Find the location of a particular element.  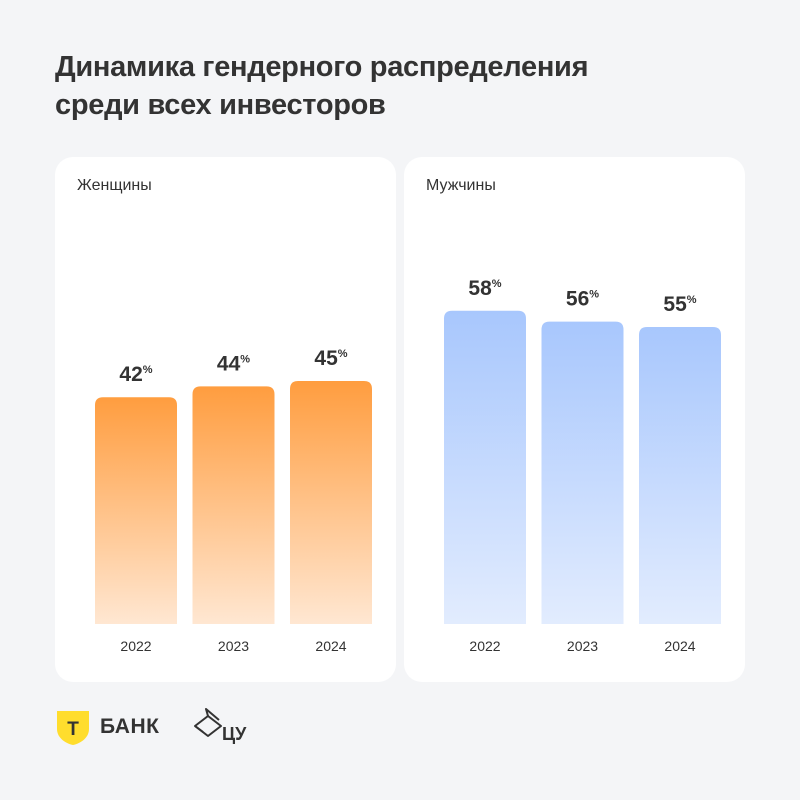

cu-logo-icon is located at coordinates (208, 722).